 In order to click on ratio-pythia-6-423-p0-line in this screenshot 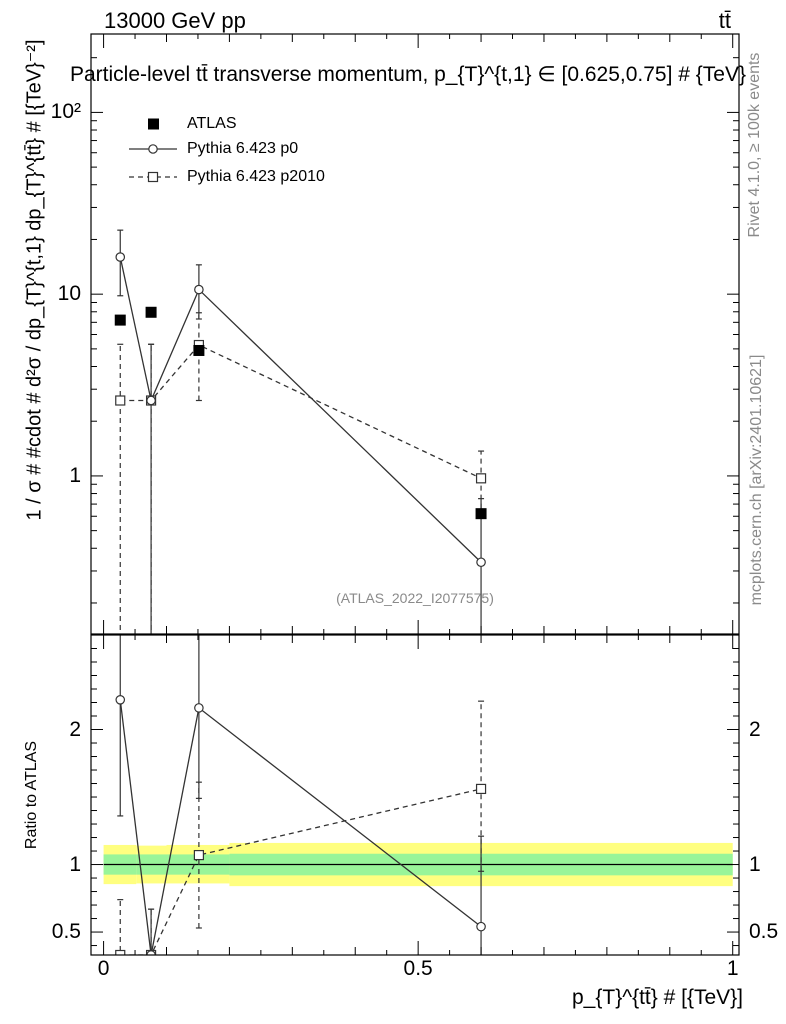, I will do `click(300, 827)`.